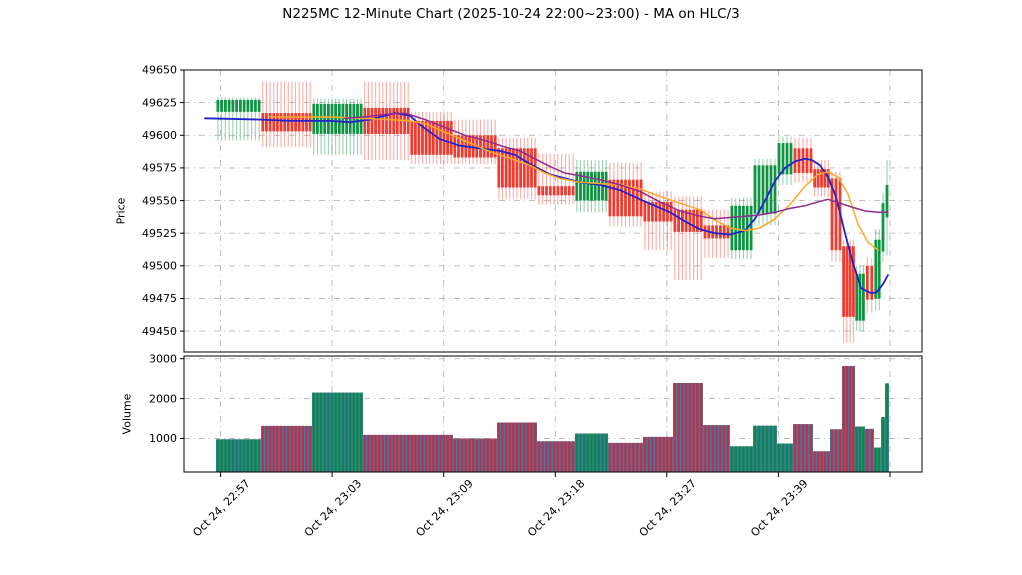 This screenshot has width=1022, height=575. What do you see at coordinates (333, 508) in the screenshot?
I see `svg-text: Oct 24, 23:03` at bounding box center [333, 508].